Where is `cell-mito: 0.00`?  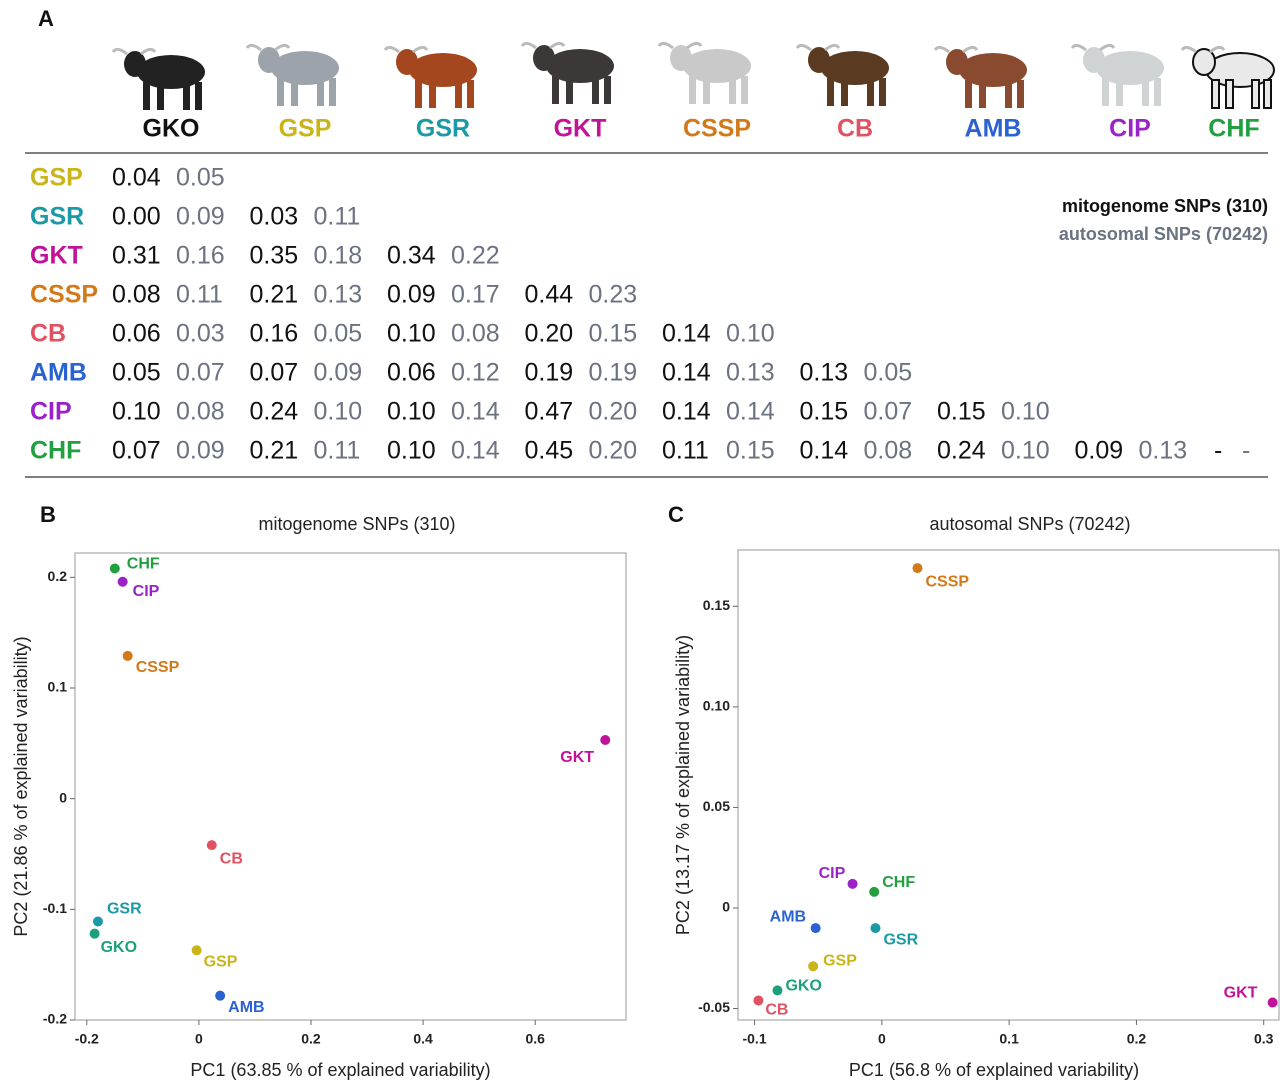 cell-mito: 0.00 is located at coordinates (136, 217).